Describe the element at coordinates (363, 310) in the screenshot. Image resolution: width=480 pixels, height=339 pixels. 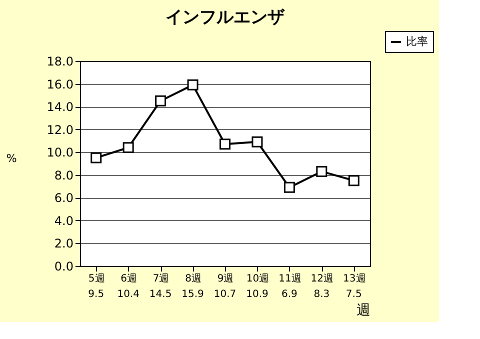
I see `x-axis-title: 週` at that location.